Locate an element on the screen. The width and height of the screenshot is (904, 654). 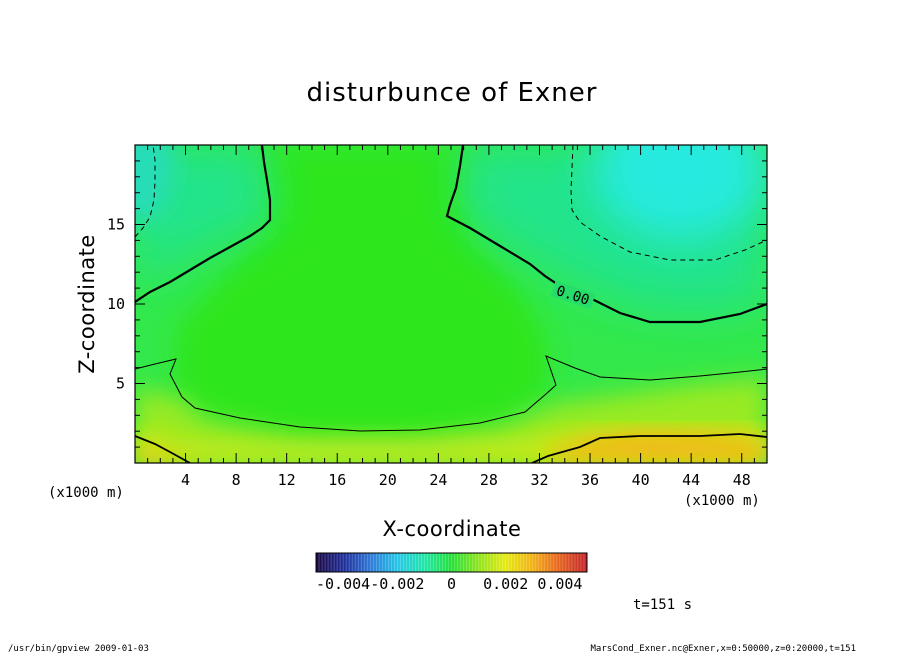
colorbar-frame is located at coordinates (451, 562).